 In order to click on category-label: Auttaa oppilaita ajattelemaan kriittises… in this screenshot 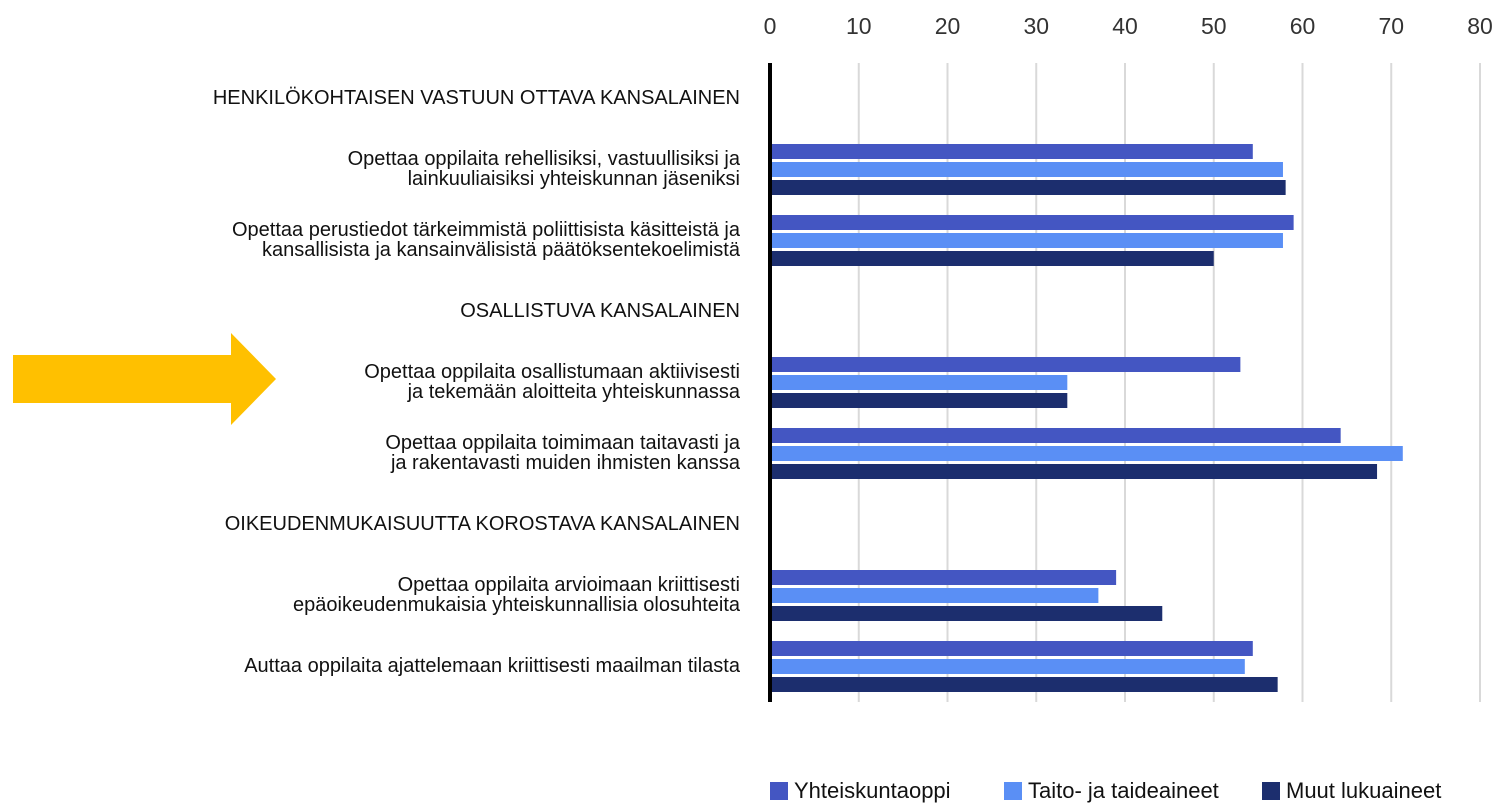, I will do `click(492, 666)`.